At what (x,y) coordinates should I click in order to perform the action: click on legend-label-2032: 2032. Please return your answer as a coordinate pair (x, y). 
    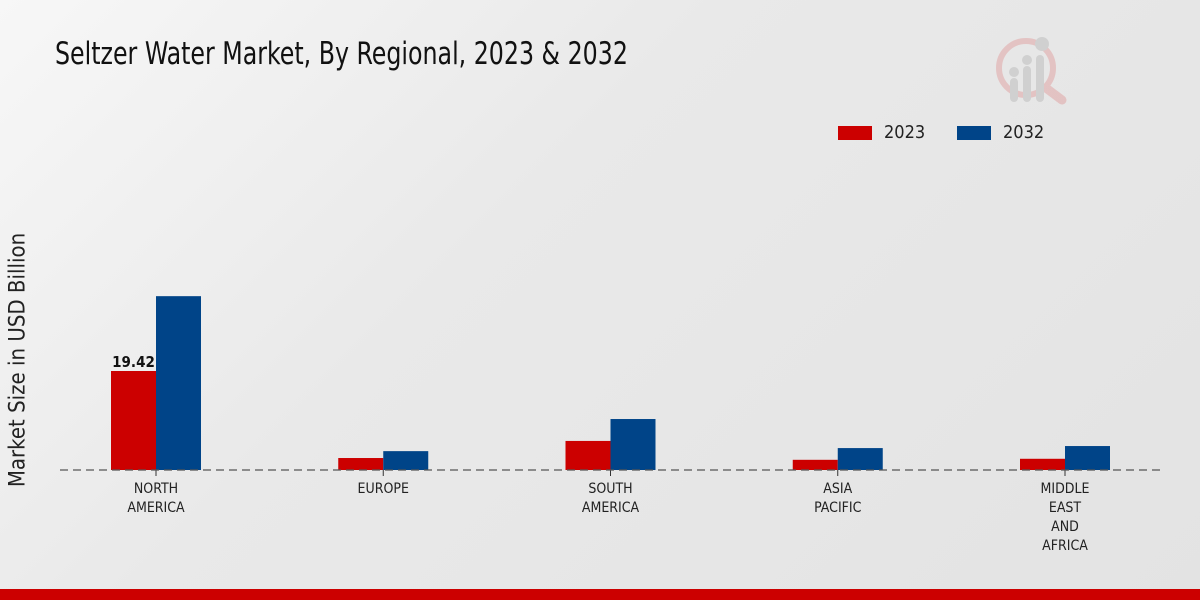
    Looking at the image, I should click on (1024, 132).